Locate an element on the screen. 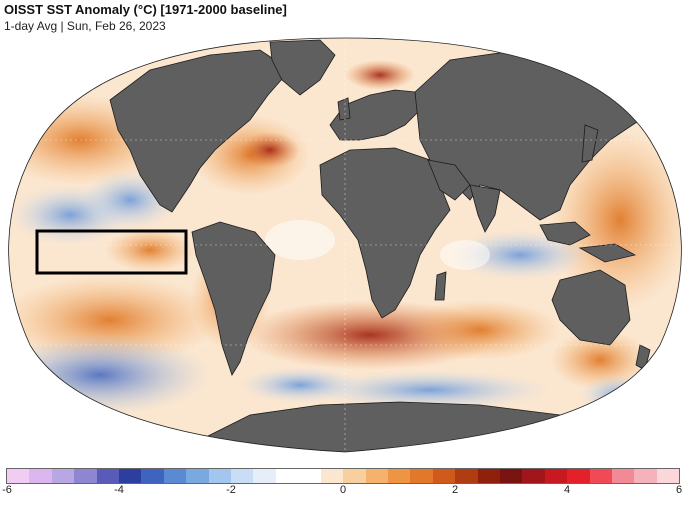  colorbar-tick-label: 2 is located at coordinates (455, 490).